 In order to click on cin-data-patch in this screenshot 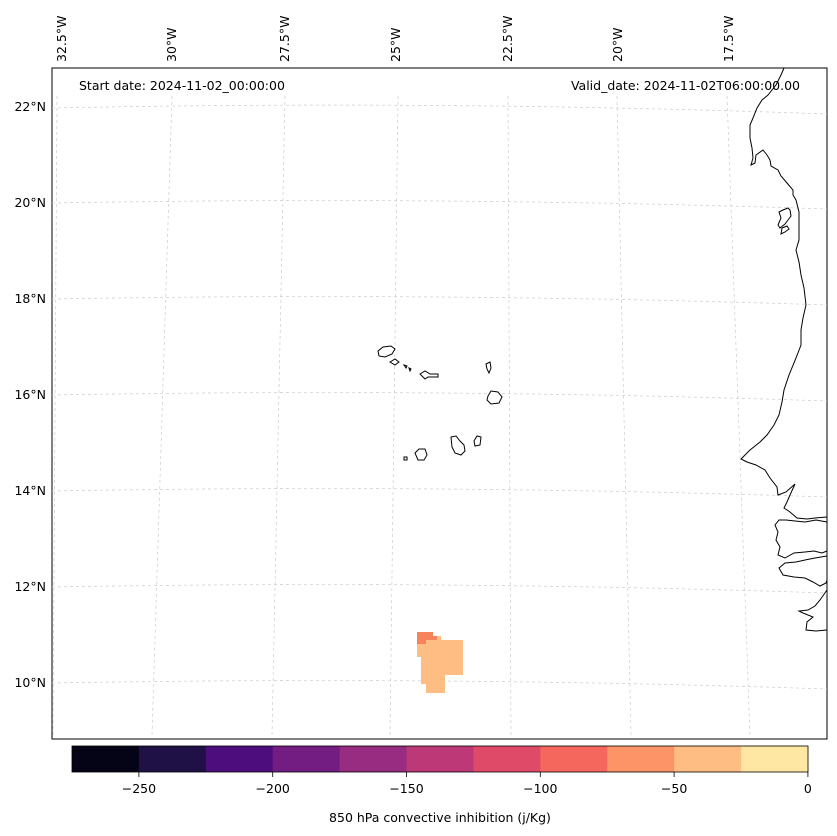, I will do `click(440, 662)`.